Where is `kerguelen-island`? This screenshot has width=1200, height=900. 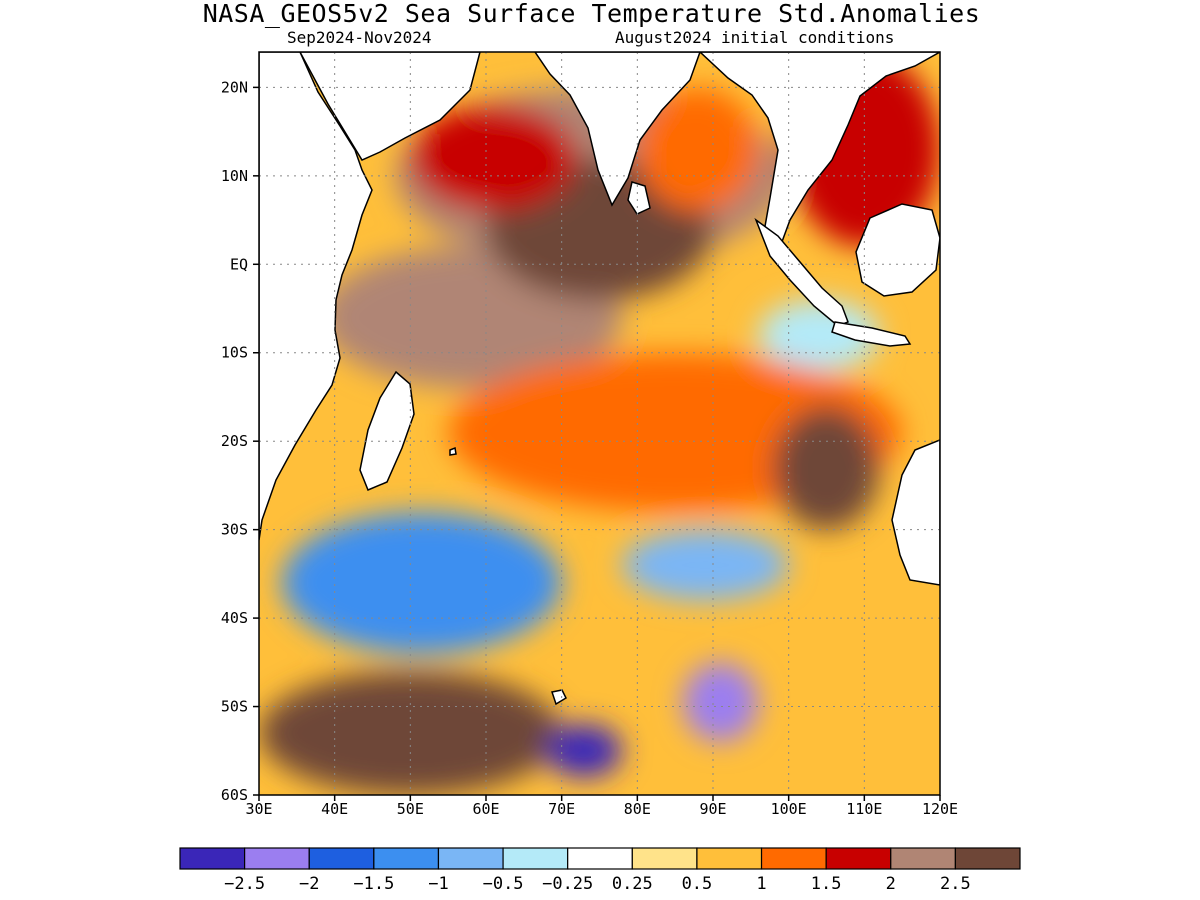 kerguelen-island is located at coordinates (559, 697).